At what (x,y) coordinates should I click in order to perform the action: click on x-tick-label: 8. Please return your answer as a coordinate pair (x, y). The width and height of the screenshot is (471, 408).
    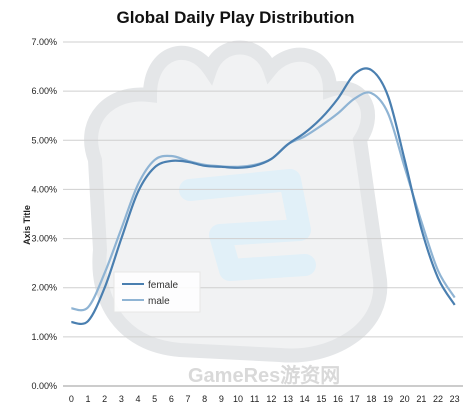
    Looking at the image, I should click on (204, 399).